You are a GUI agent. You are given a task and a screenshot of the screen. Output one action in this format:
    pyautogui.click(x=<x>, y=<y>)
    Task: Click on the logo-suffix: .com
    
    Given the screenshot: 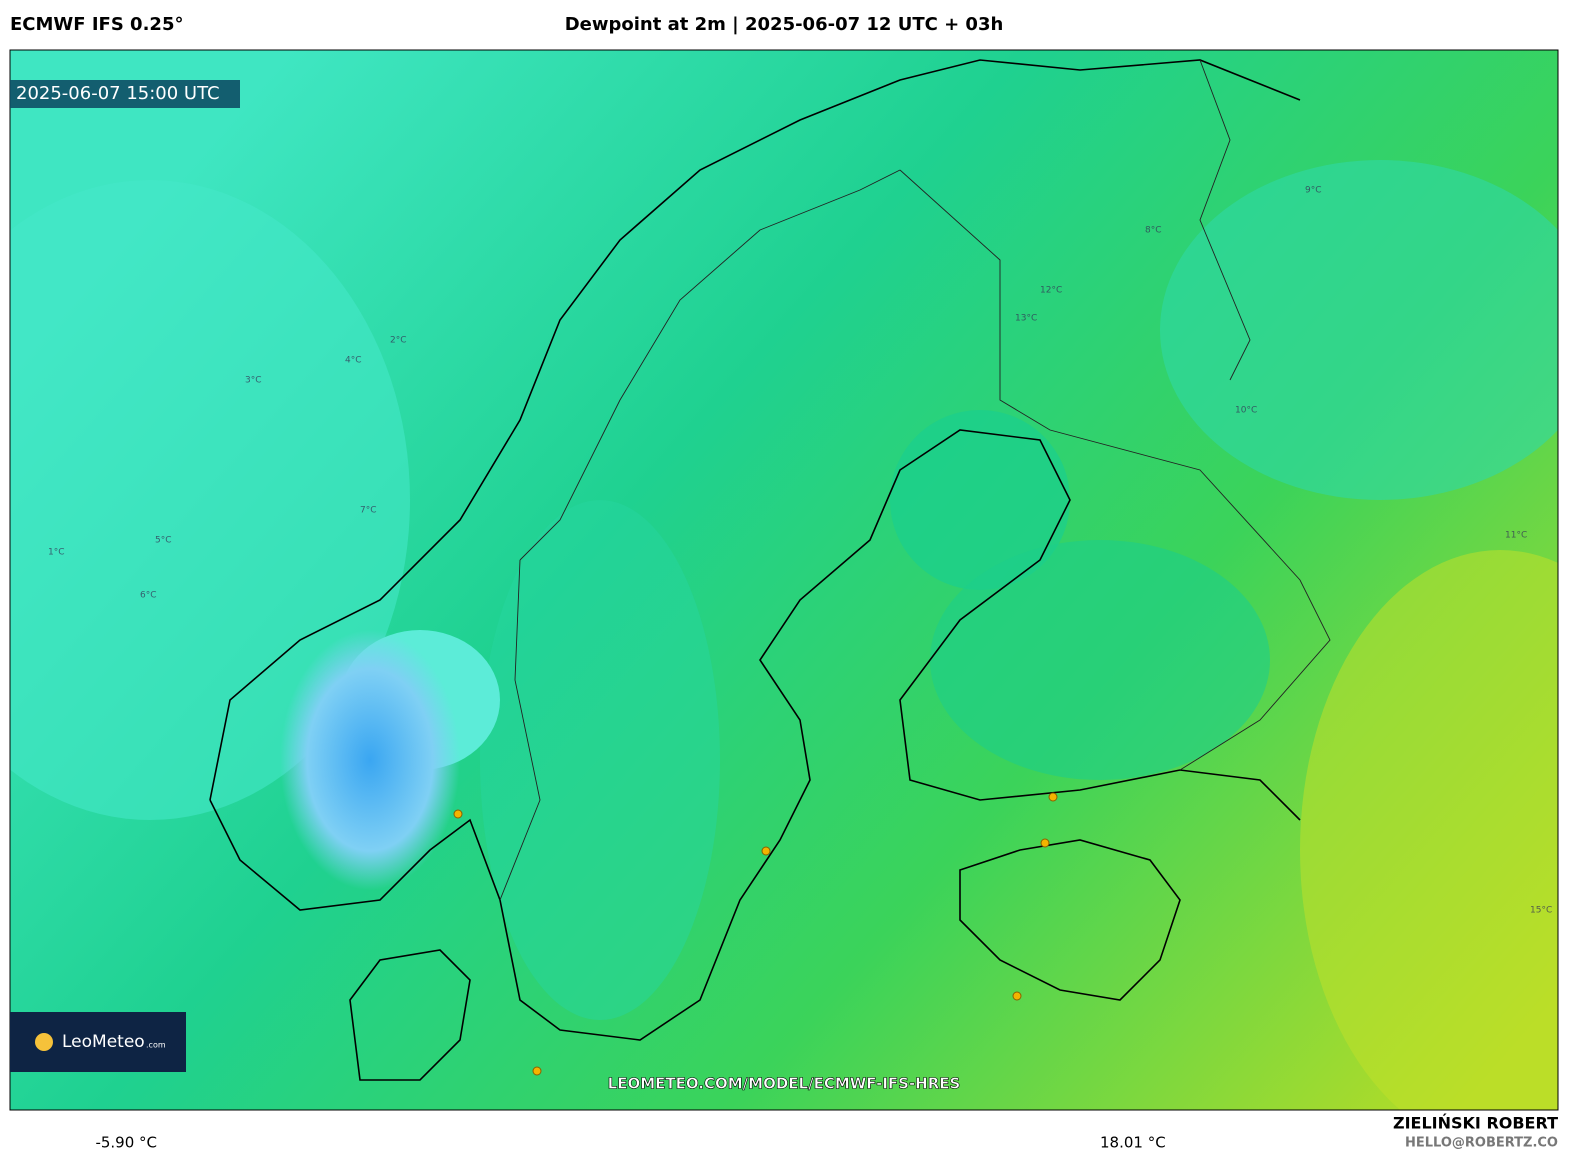 What is the action you would take?
    pyautogui.click(x=156, y=1045)
    